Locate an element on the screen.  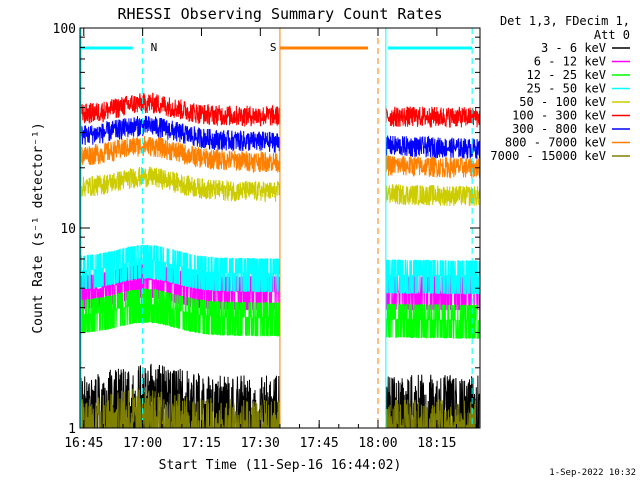
y-axis-label: Count Rate (s⁻¹ detector⁻¹) is located at coordinates (38, 227).